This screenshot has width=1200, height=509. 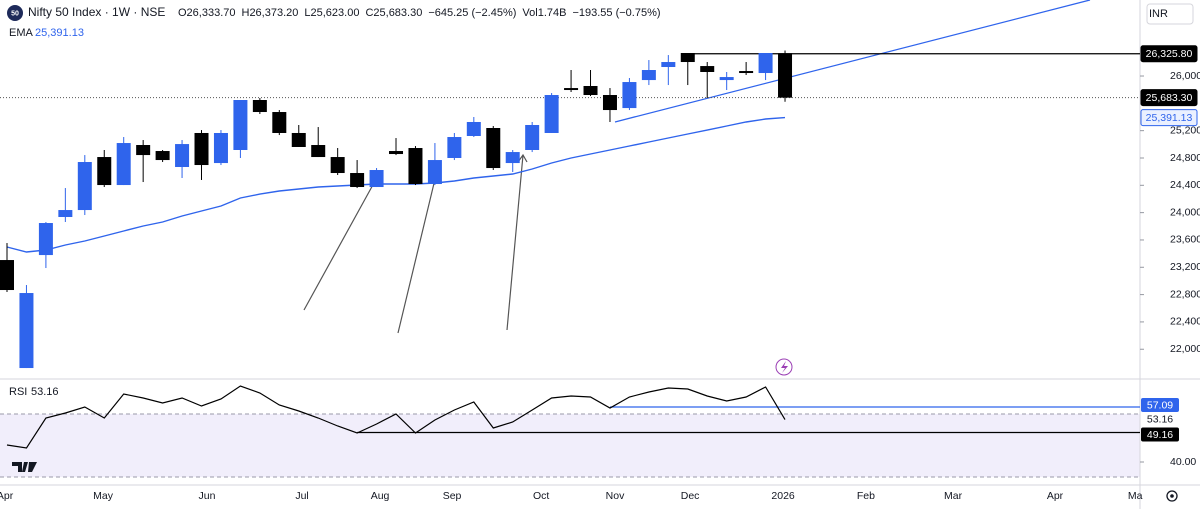 I want to click on event-icon-bolt, so click(x=784, y=367).